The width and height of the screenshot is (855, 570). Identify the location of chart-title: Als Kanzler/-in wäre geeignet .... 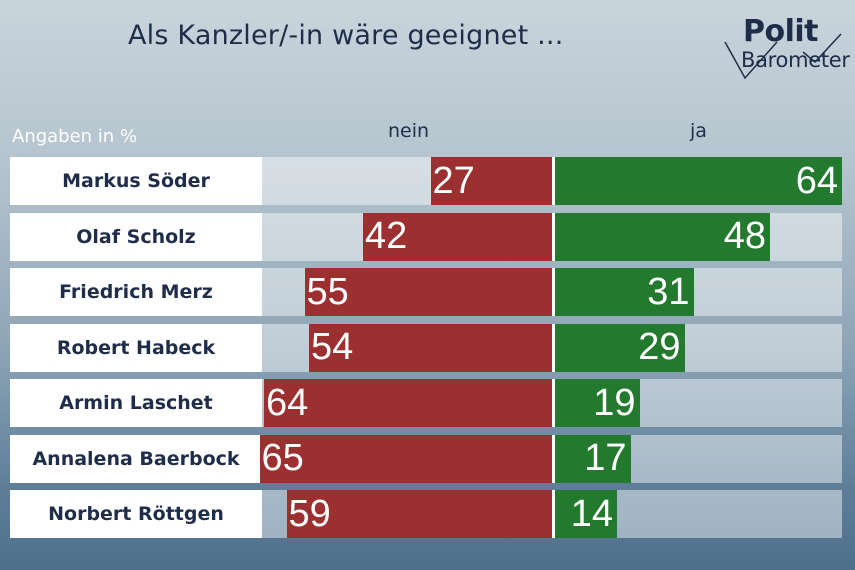
(346, 35).